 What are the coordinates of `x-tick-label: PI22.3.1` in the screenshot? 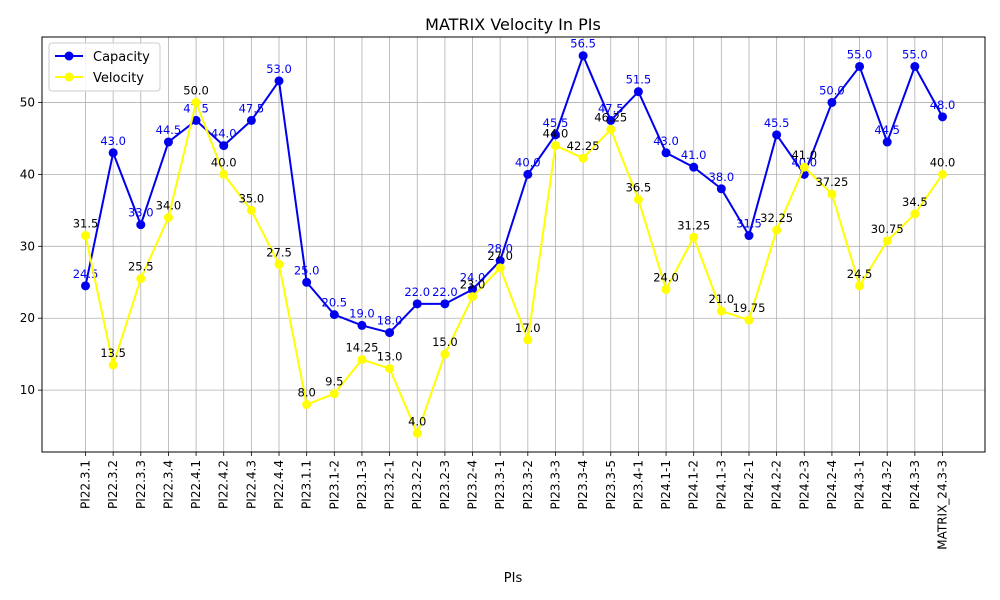 It's located at (86, 484).